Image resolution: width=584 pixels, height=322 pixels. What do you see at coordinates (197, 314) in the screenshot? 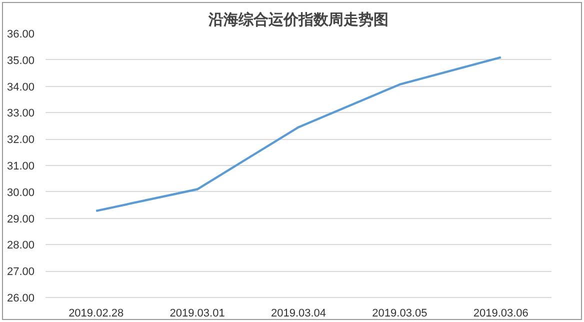
I see `x-tick-label: 2019.03.01` at bounding box center [197, 314].